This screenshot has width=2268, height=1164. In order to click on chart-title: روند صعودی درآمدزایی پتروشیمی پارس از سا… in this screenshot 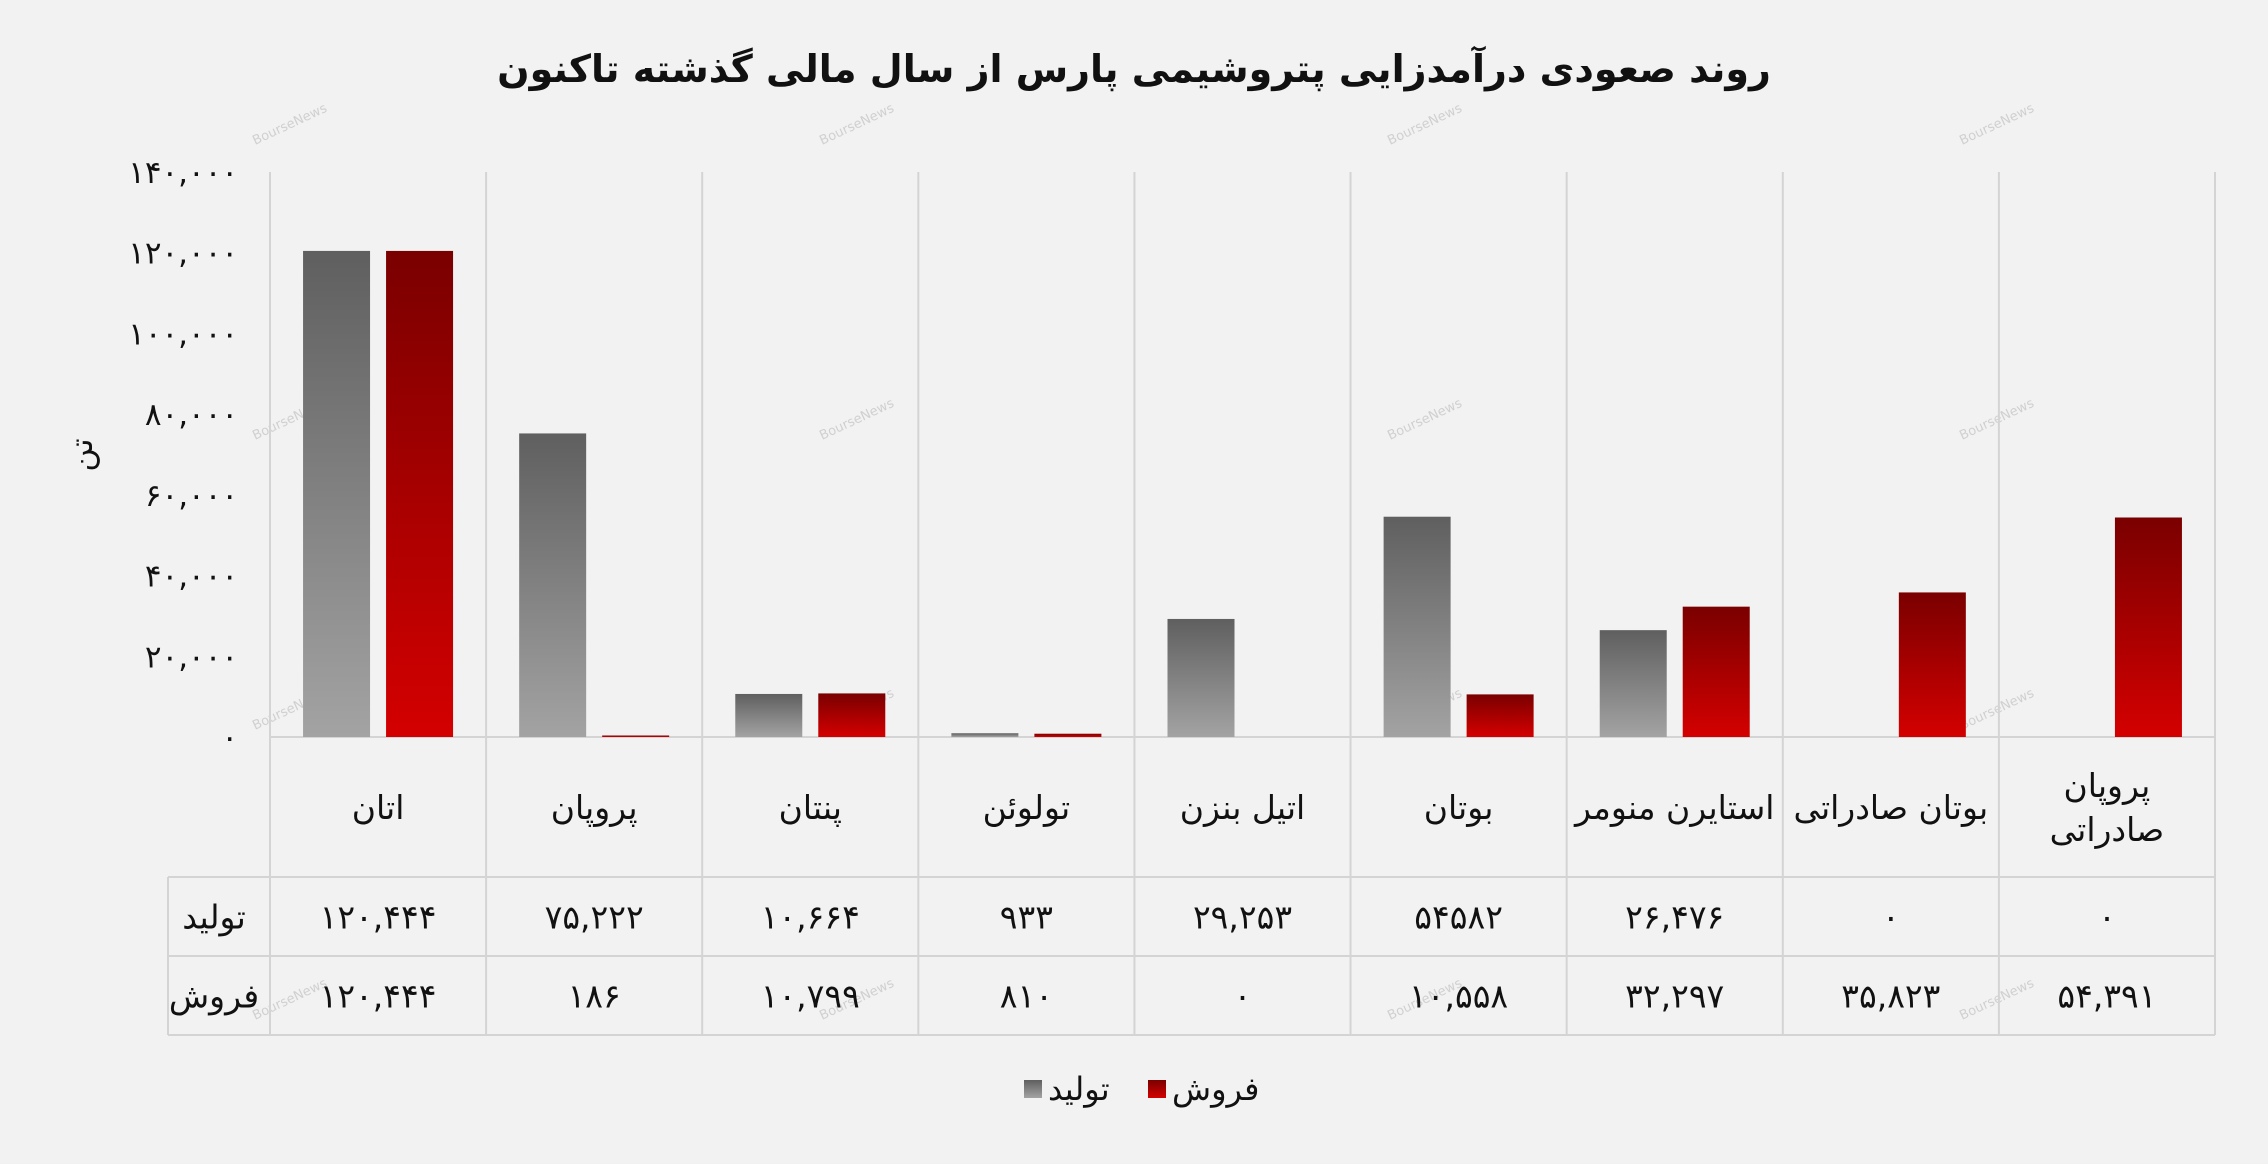, I will do `click(1134, 68)`.